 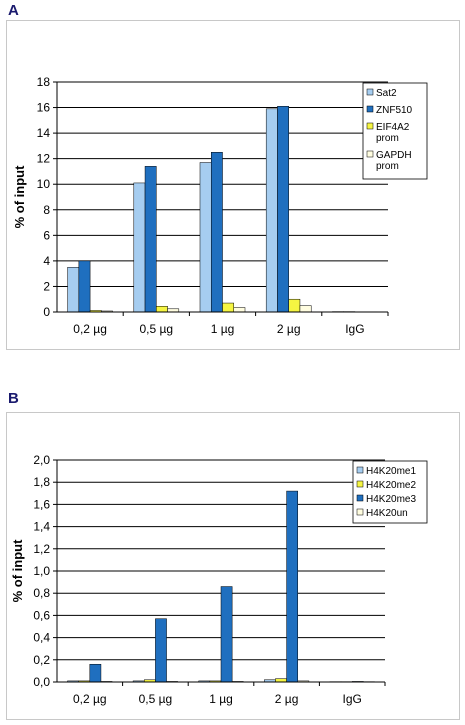 I want to click on y-tick-label-a: 6, so click(x=46, y=235).